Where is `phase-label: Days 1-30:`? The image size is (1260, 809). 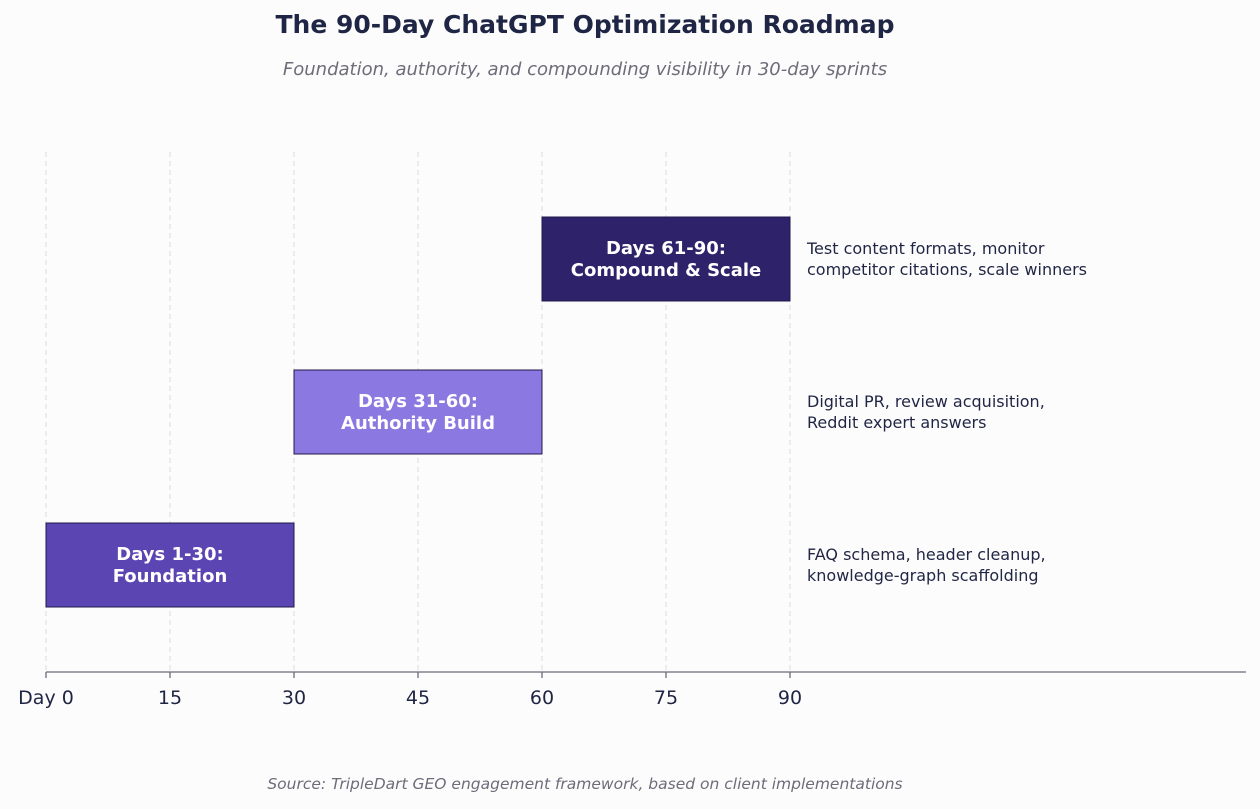 phase-label: Days 1-30: is located at coordinates (170, 554).